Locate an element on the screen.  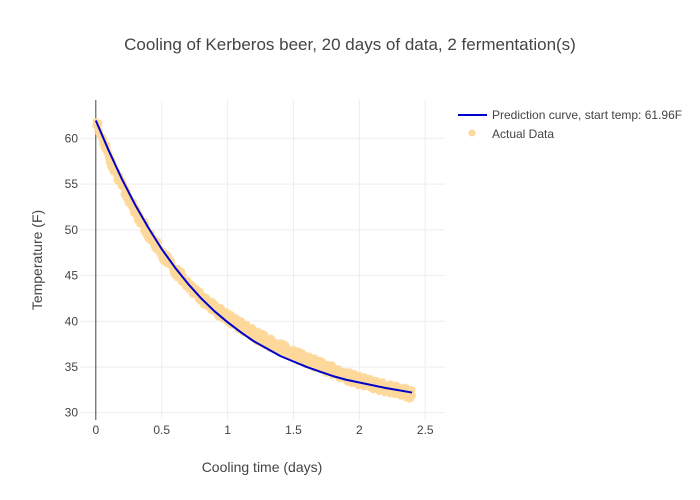
x-tick-labels: 0 0.5 1 1.5 2 2.5 is located at coordinates (262, 430).